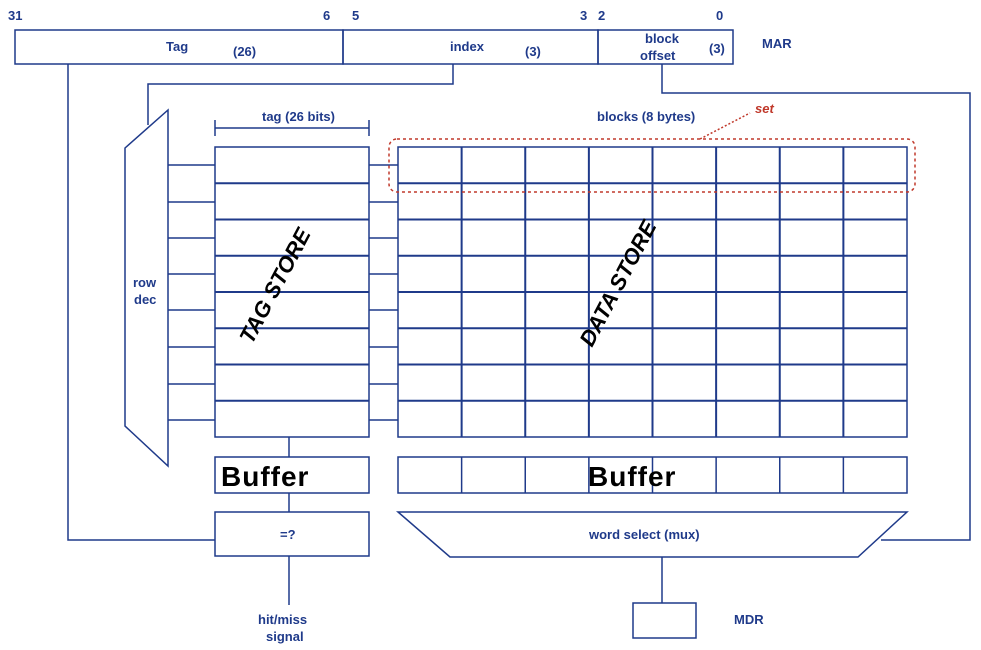  I want to click on tag-wire, so click(141, 302).